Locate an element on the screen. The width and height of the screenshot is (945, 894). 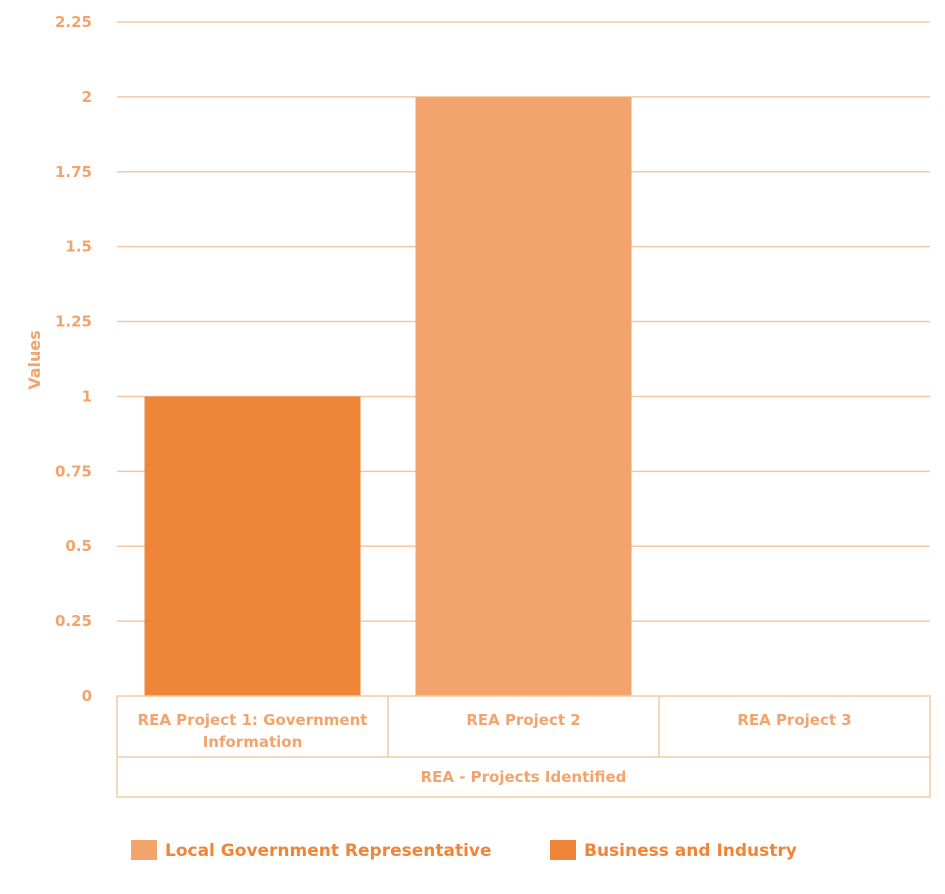
bar is located at coordinates (252, 546).